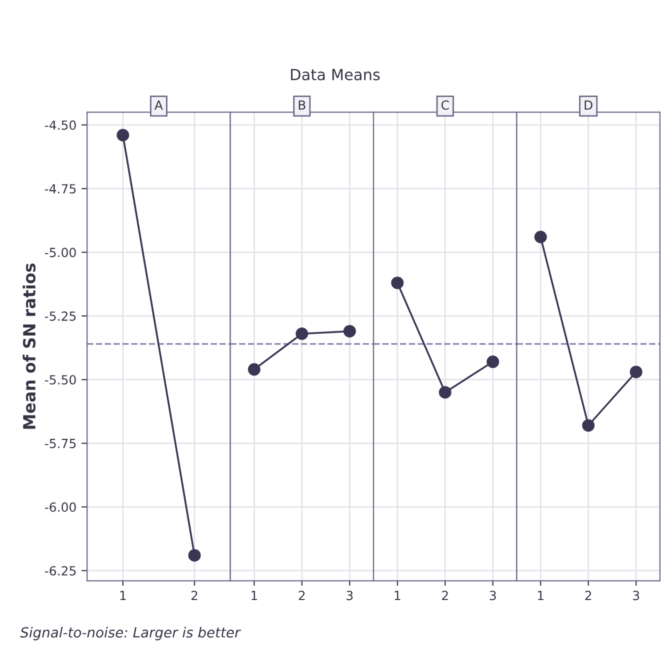 The width and height of the screenshot is (670, 660). Describe the element at coordinates (60, 316) in the screenshot. I see `y-tick-label: -5.25` at that location.